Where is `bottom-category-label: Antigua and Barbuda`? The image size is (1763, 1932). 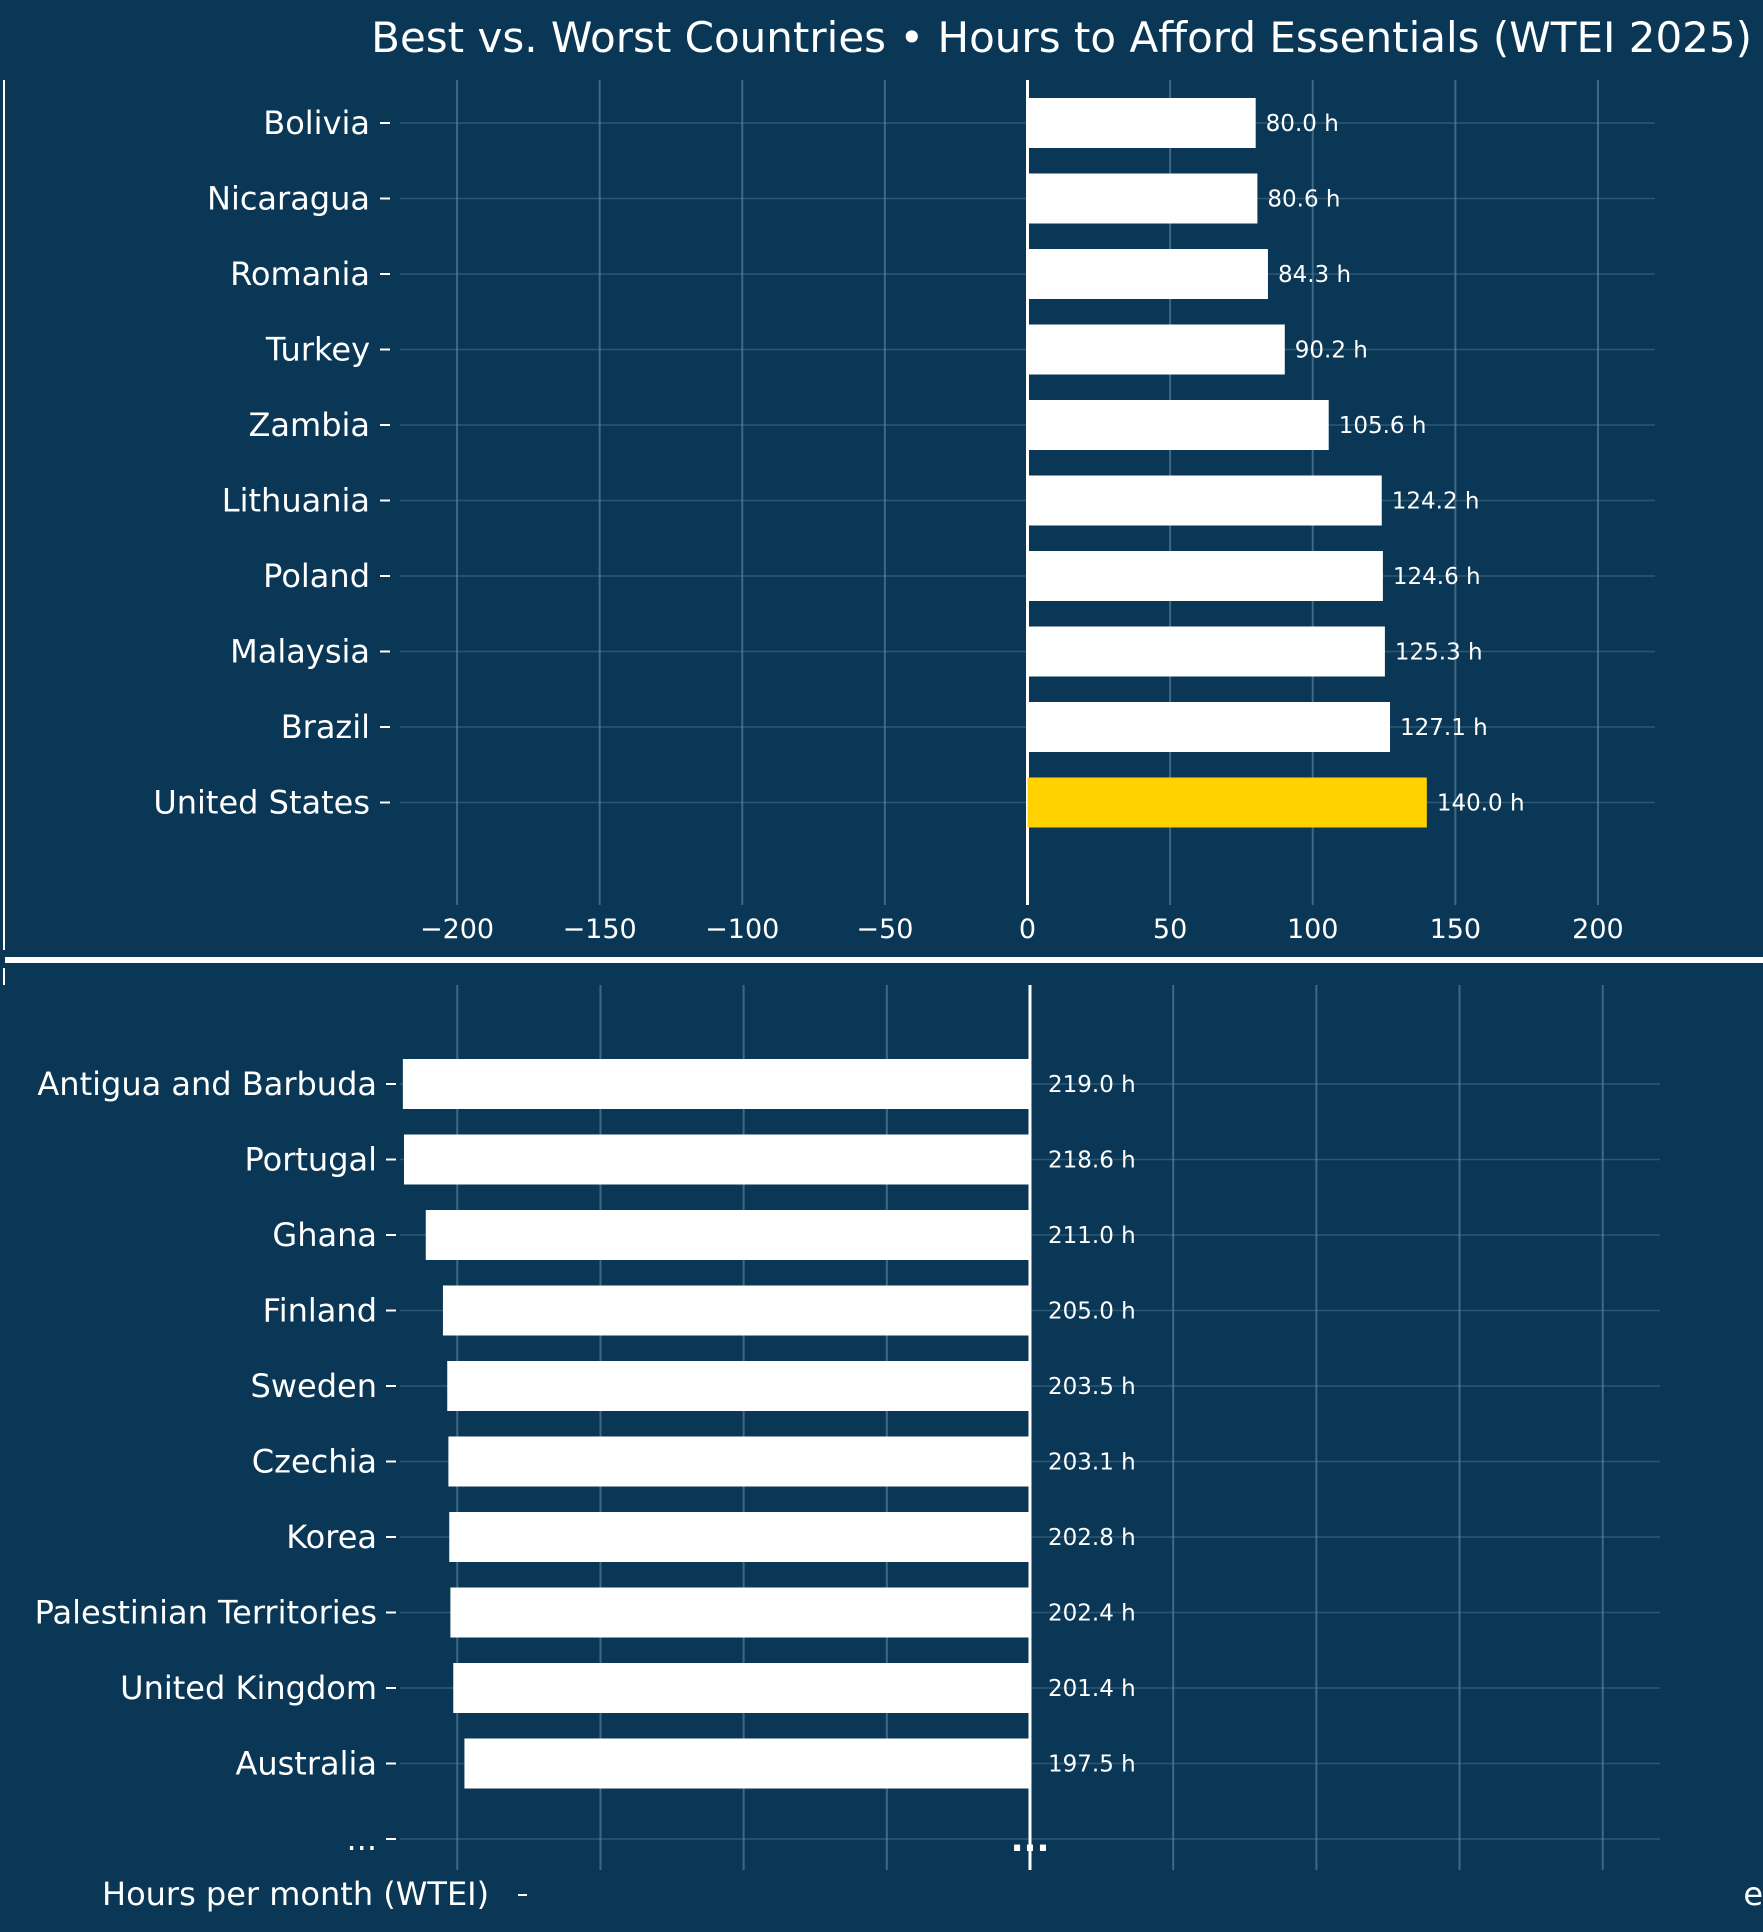
bottom-category-label: Antigua and Barbuda is located at coordinates (207, 1084).